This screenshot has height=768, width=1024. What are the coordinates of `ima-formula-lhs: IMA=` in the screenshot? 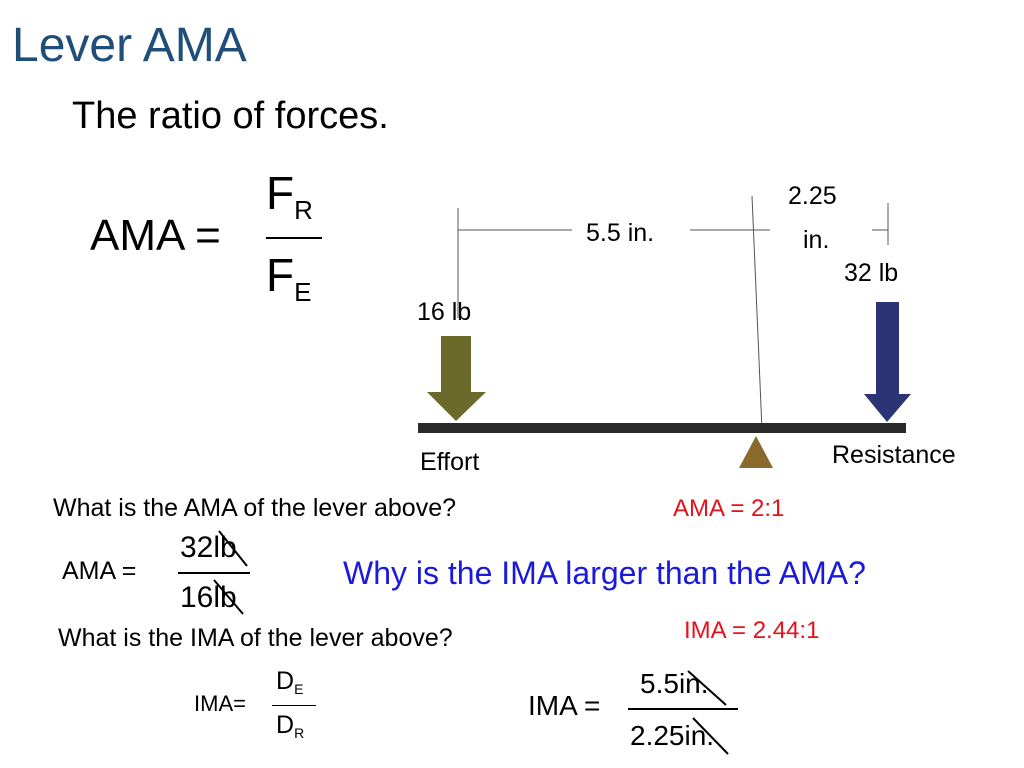 It's located at (220, 703).